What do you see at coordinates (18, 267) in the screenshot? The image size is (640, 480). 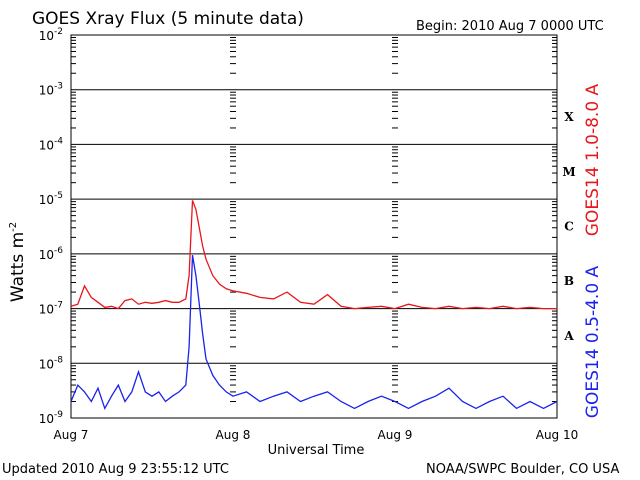 I see `y-axis-label-text: Watts m` at bounding box center [18, 267].